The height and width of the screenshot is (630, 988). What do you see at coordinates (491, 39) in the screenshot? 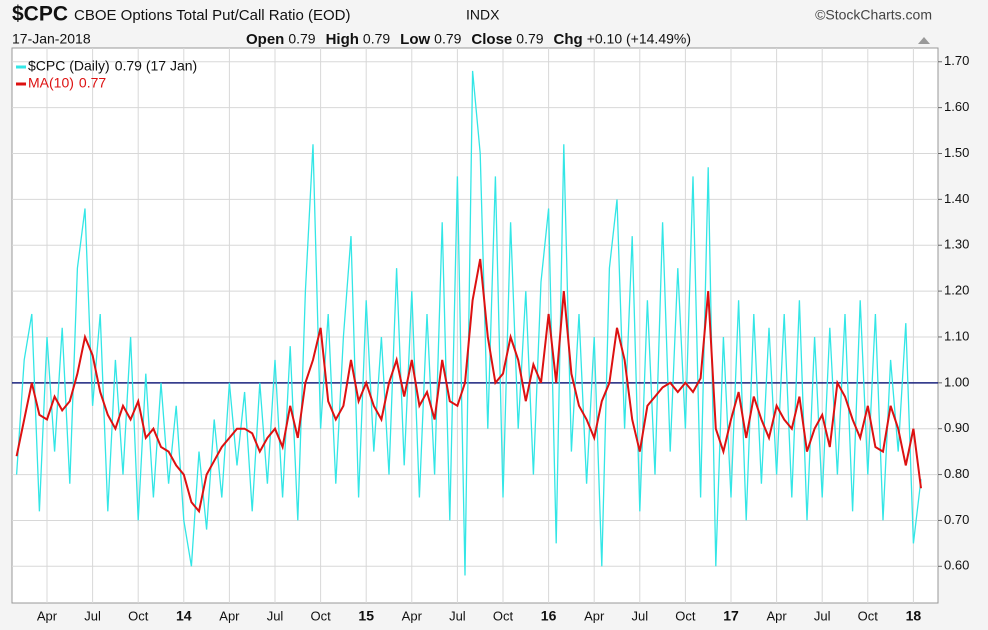
I see `quote-label: Close` at bounding box center [491, 39].